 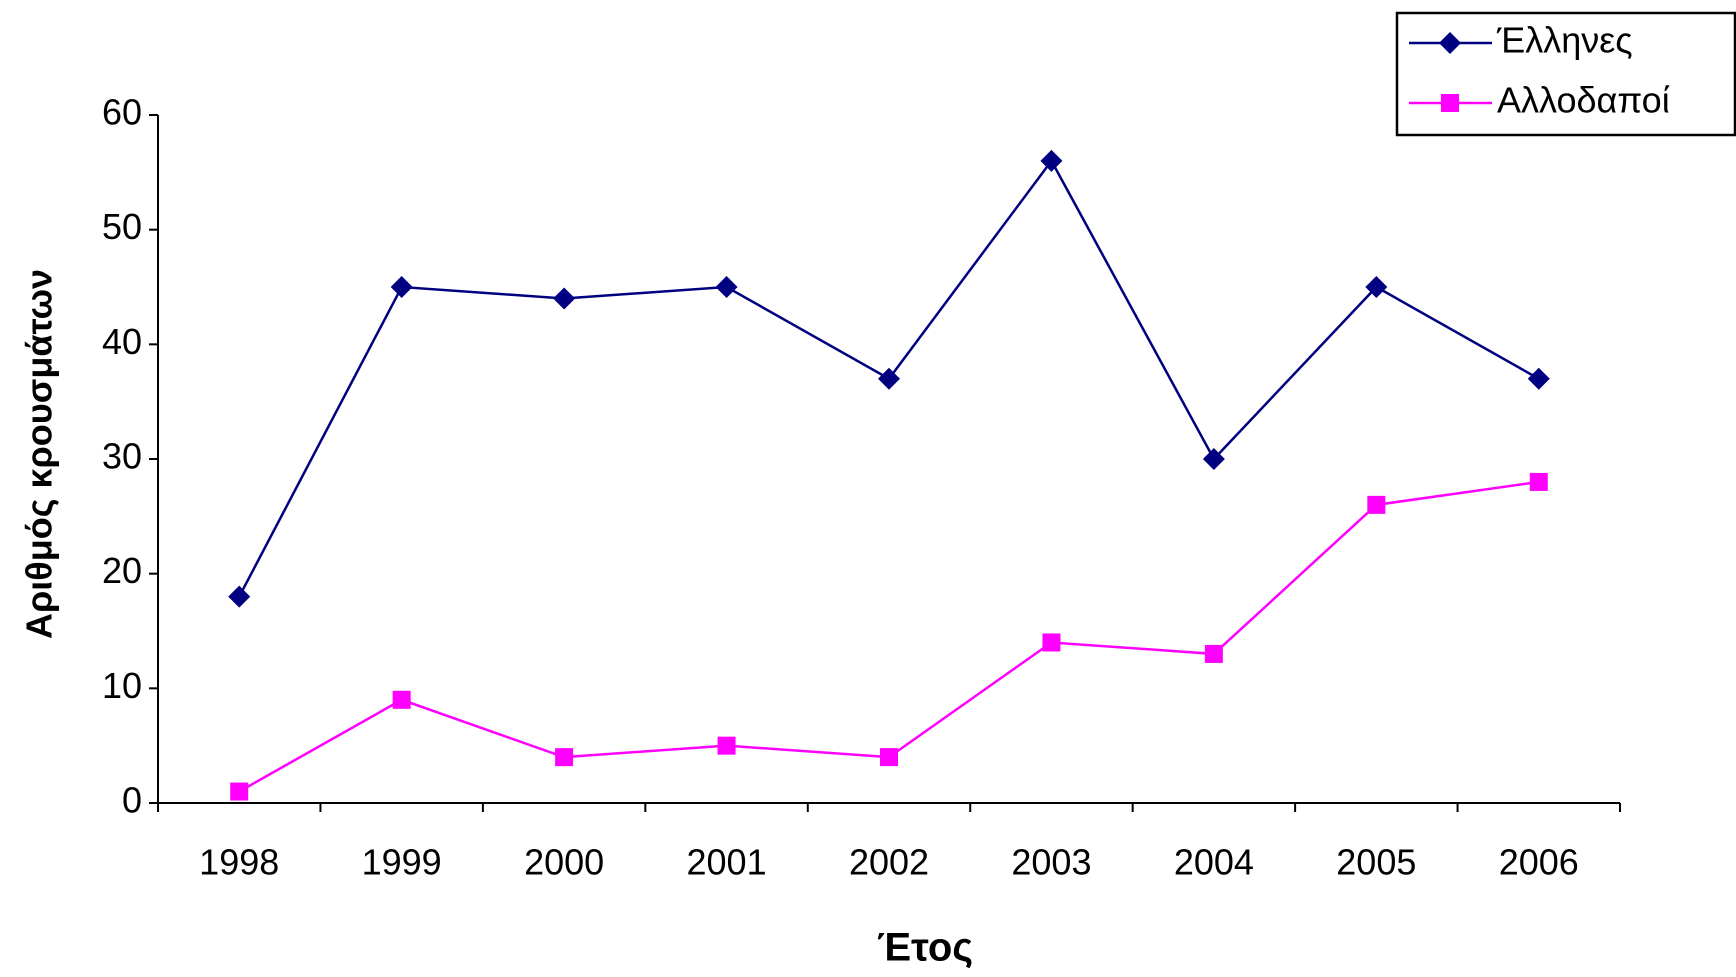 What do you see at coordinates (925, 948) in the screenshot?
I see `x-axis-label: Έτος` at bounding box center [925, 948].